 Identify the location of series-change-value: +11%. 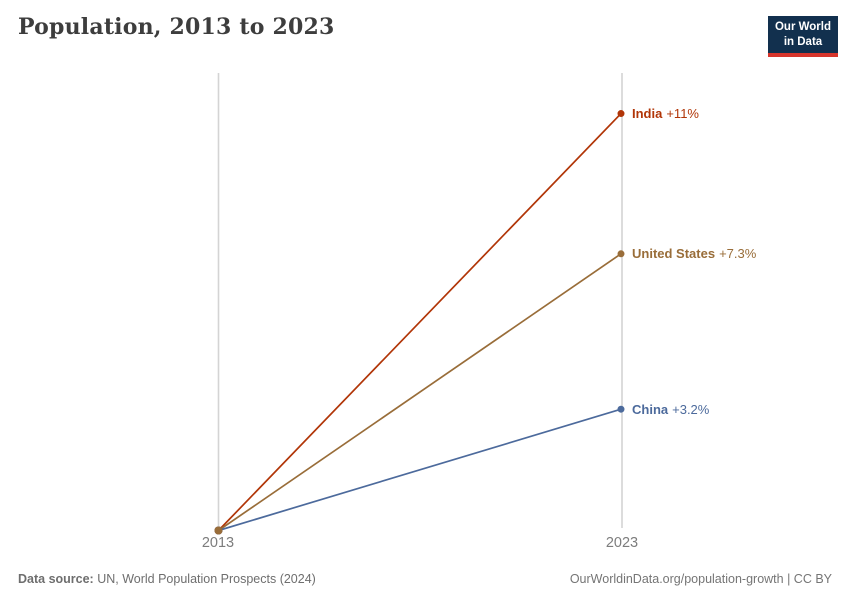
(682, 114).